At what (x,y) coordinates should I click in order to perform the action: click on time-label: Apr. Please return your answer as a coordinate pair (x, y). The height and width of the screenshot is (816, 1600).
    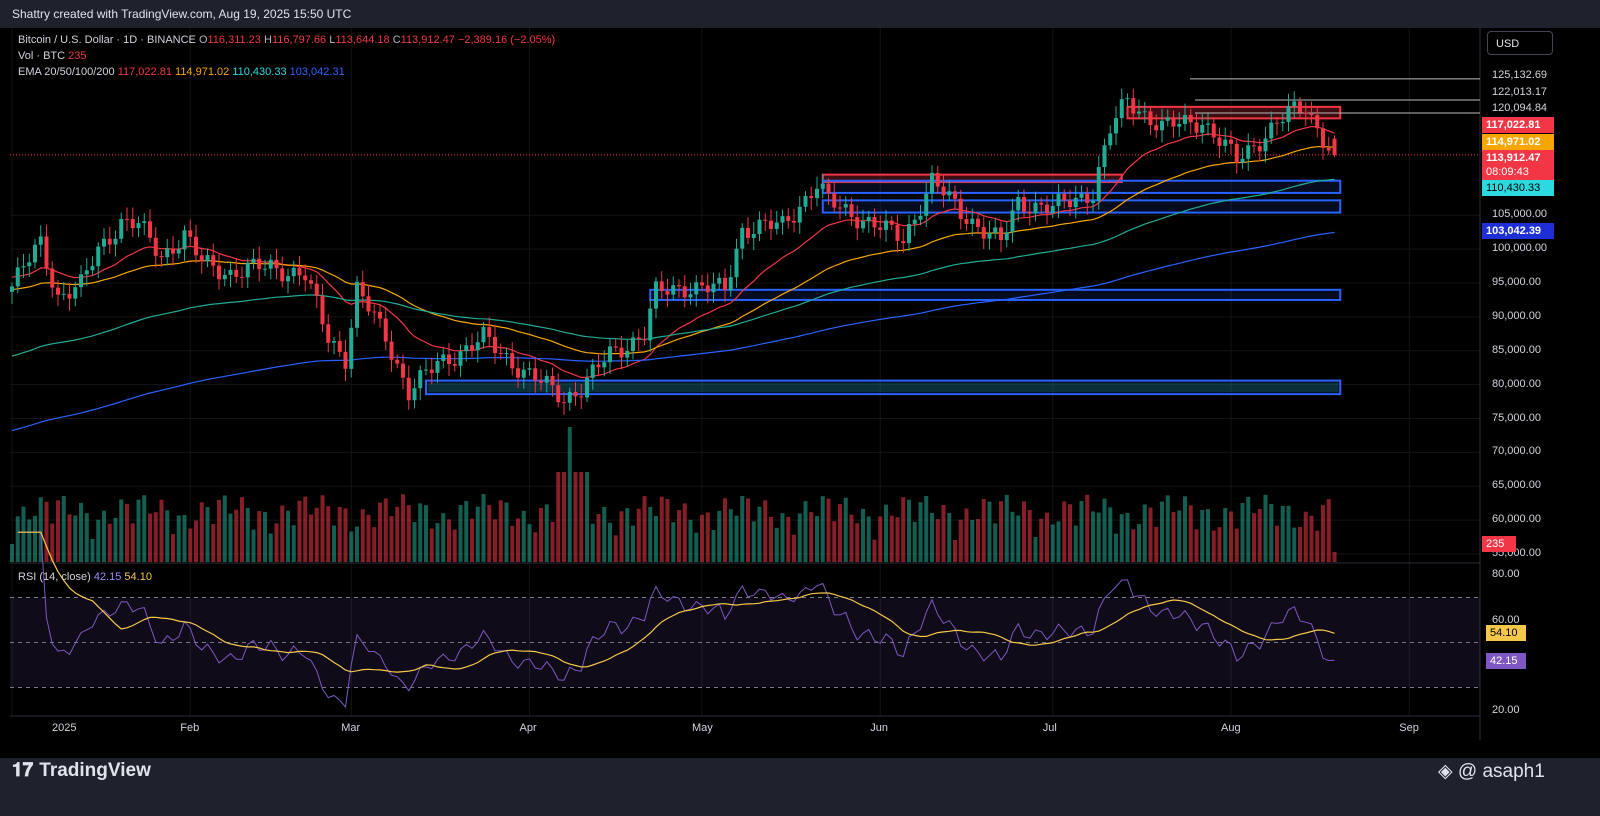
    Looking at the image, I should click on (528, 728).